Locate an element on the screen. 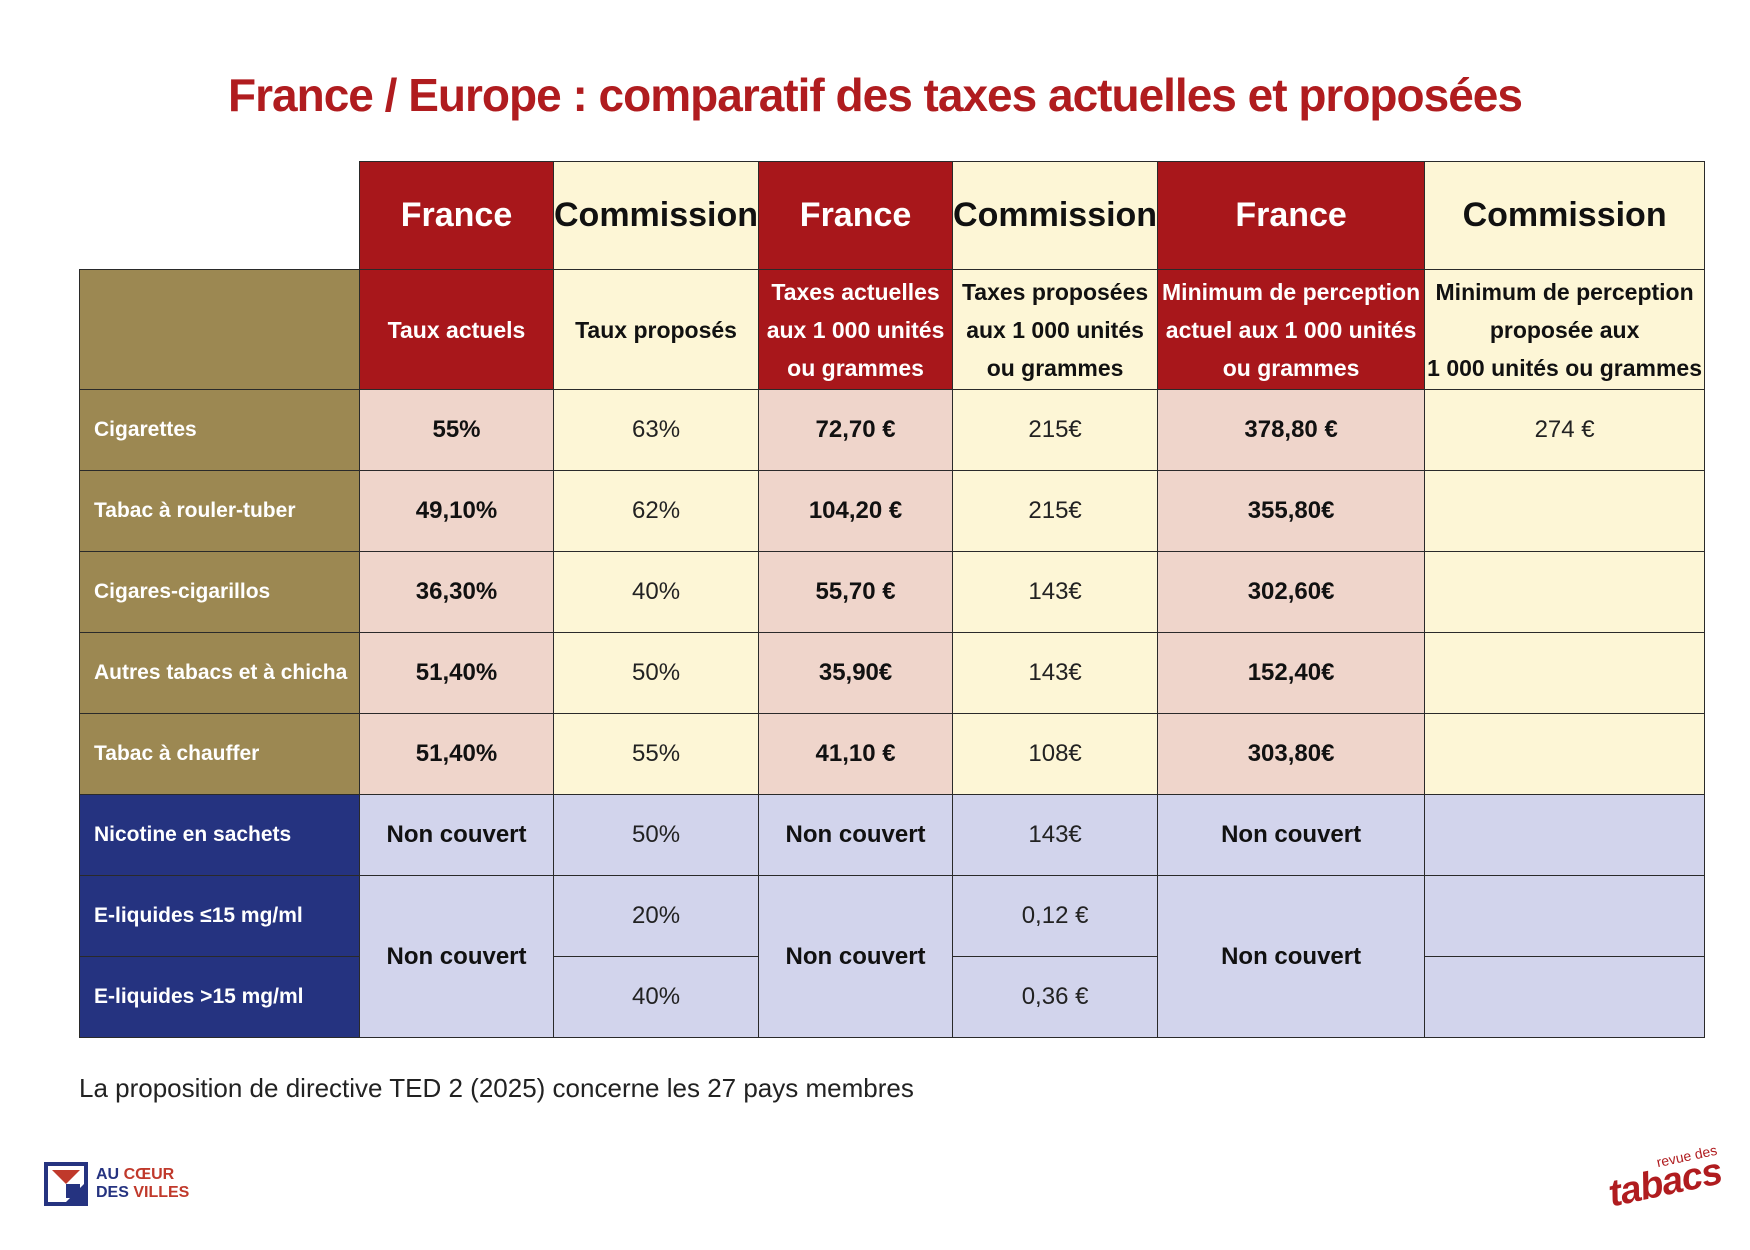 This screenshot has height=1250, width=1750. revue-des-tabacs-logo: revue des tabacs is located at coordinates (1665, 1179).